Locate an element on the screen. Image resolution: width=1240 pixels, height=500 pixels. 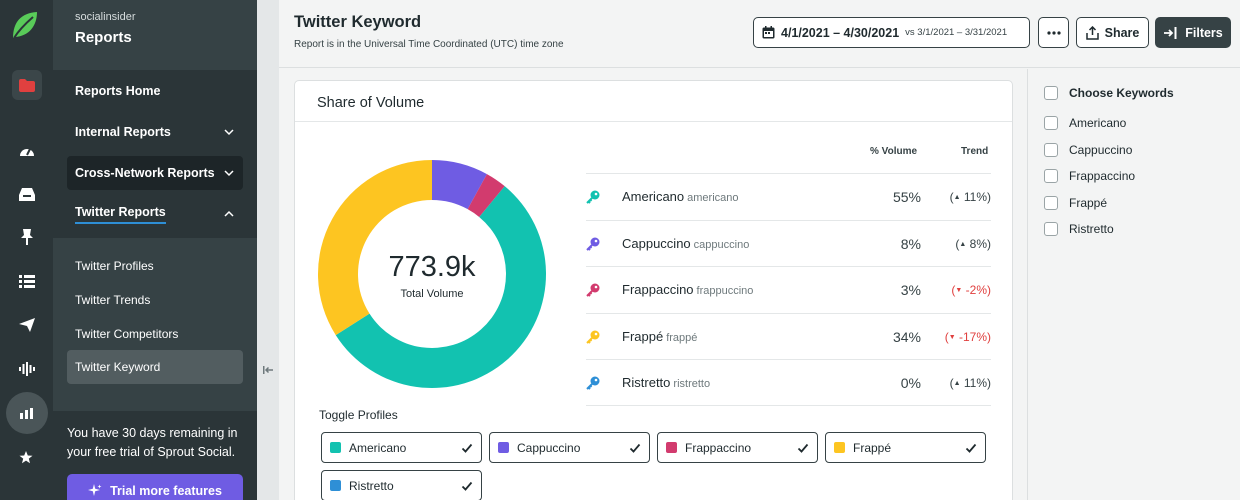
ellipsis-icon is located at coordinates (1053, 32).